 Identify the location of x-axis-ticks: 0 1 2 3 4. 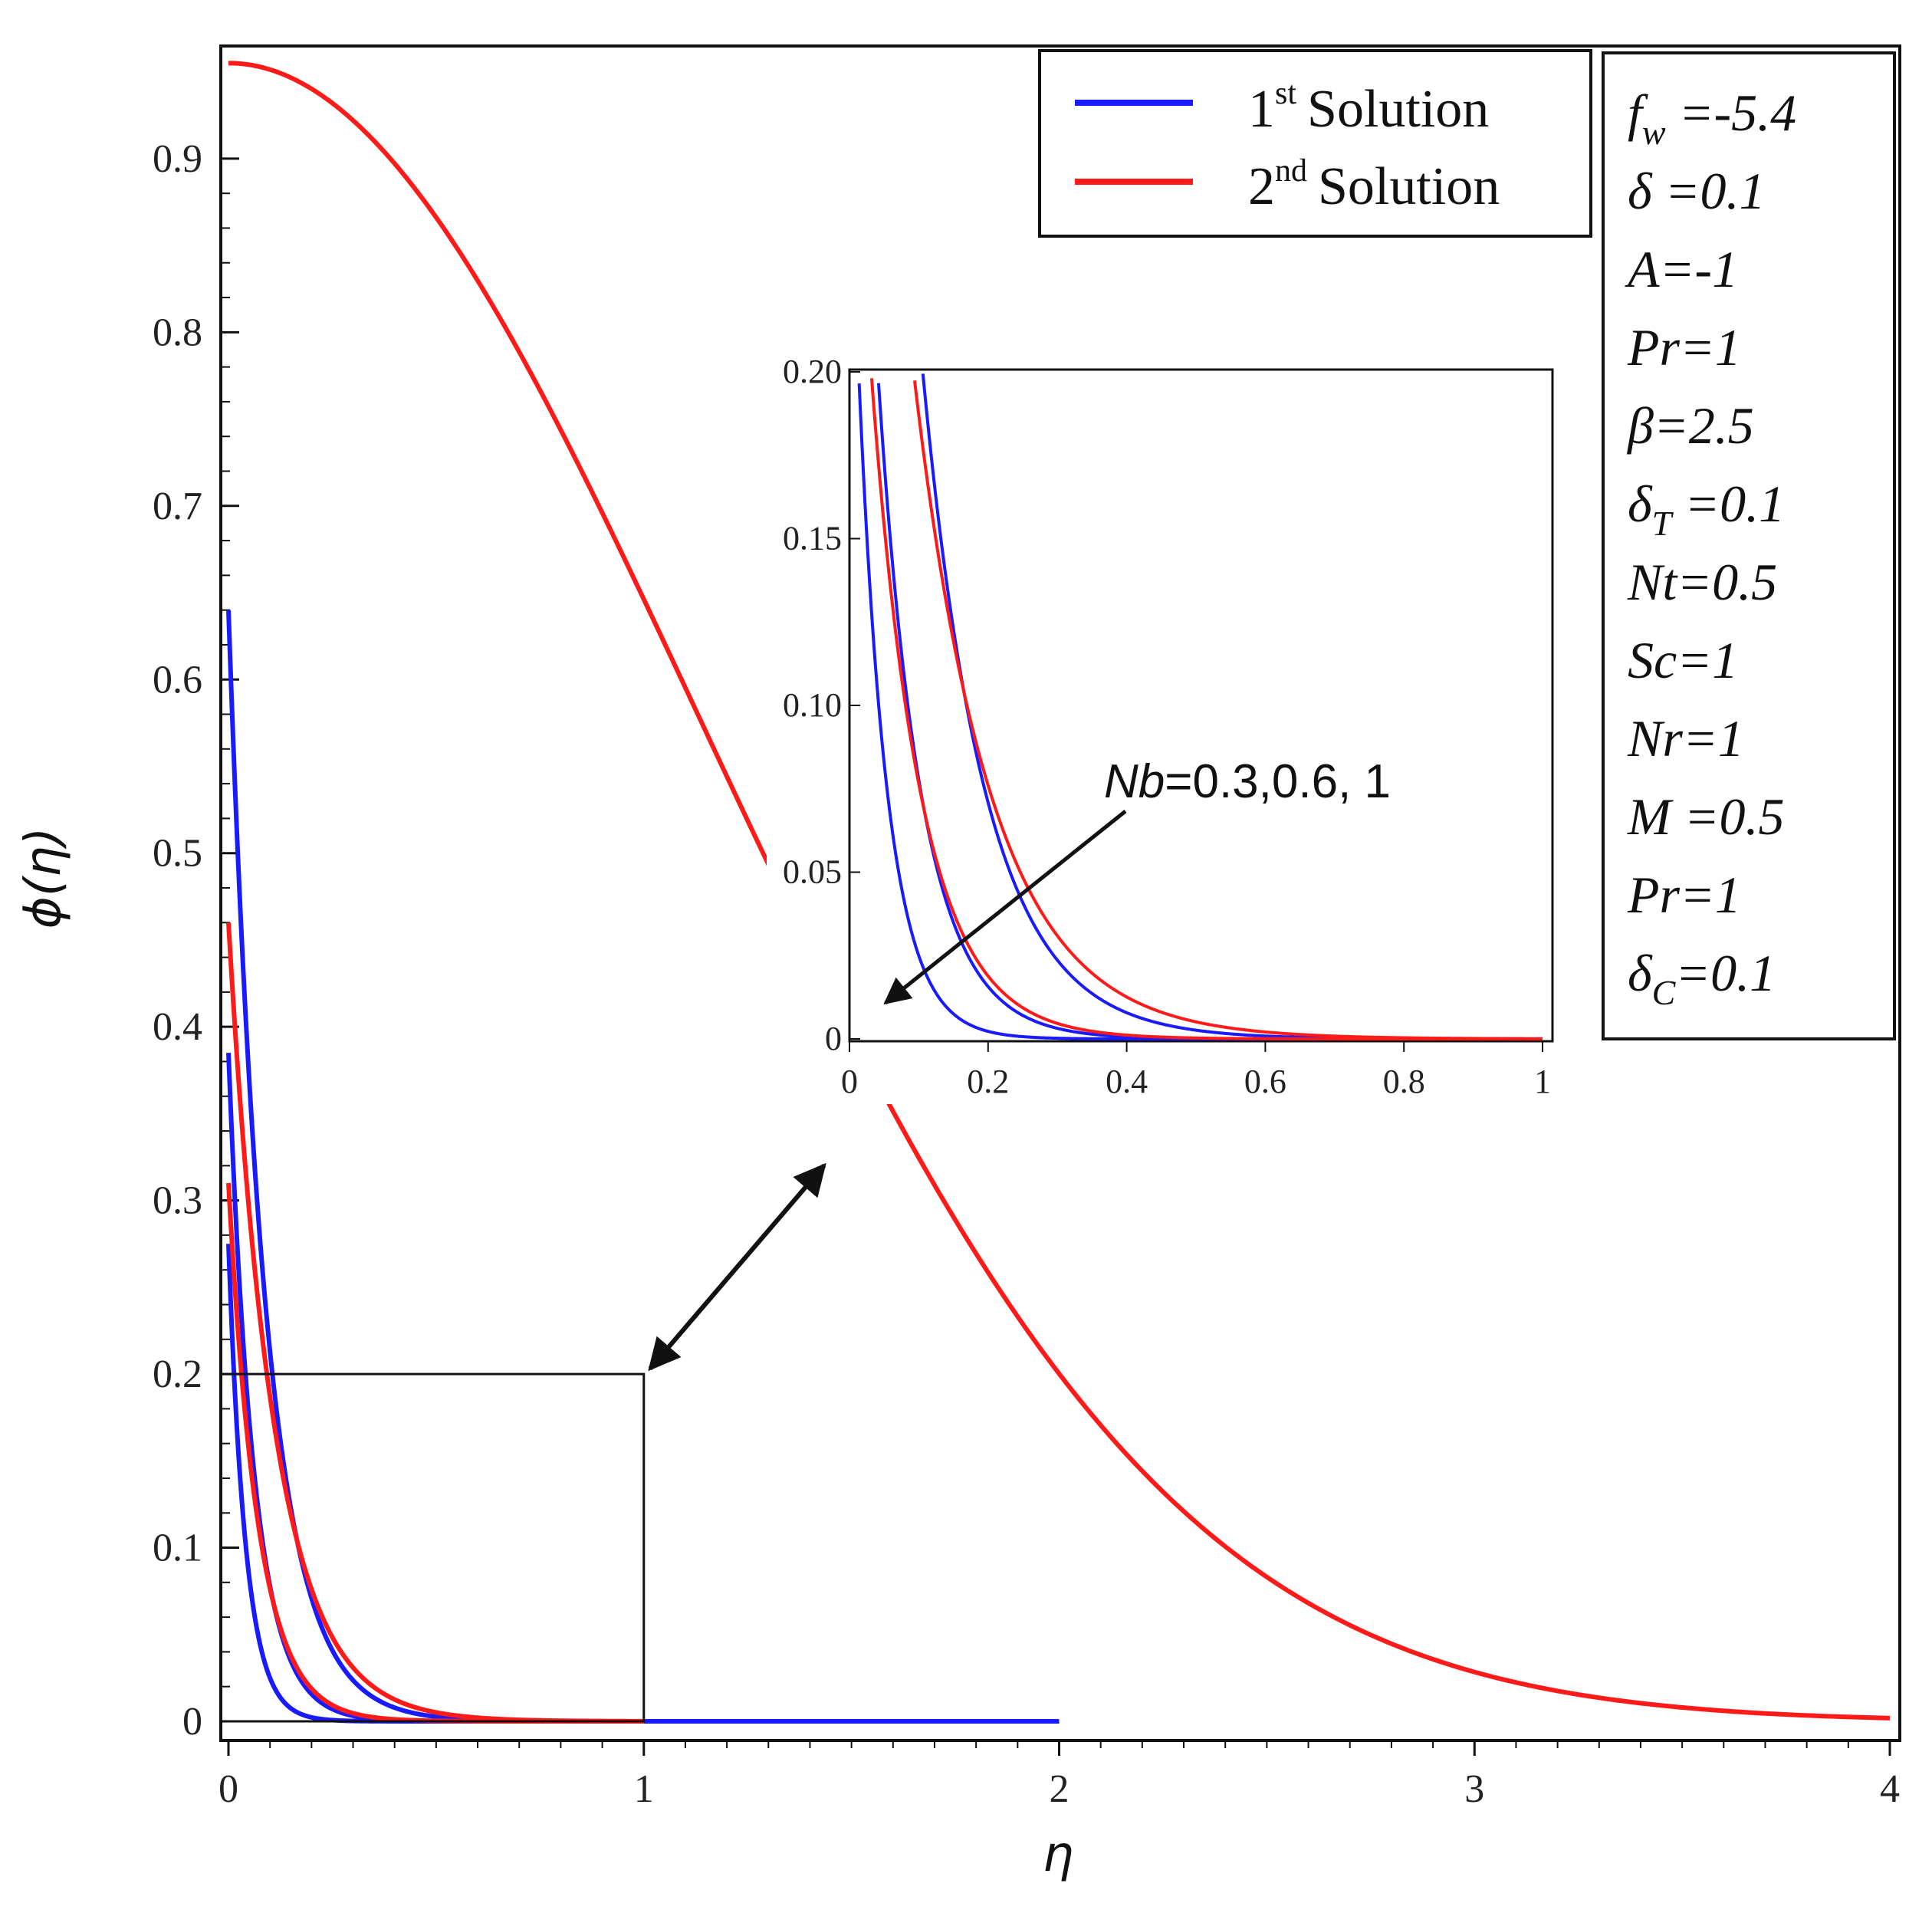
(1060, 1775).